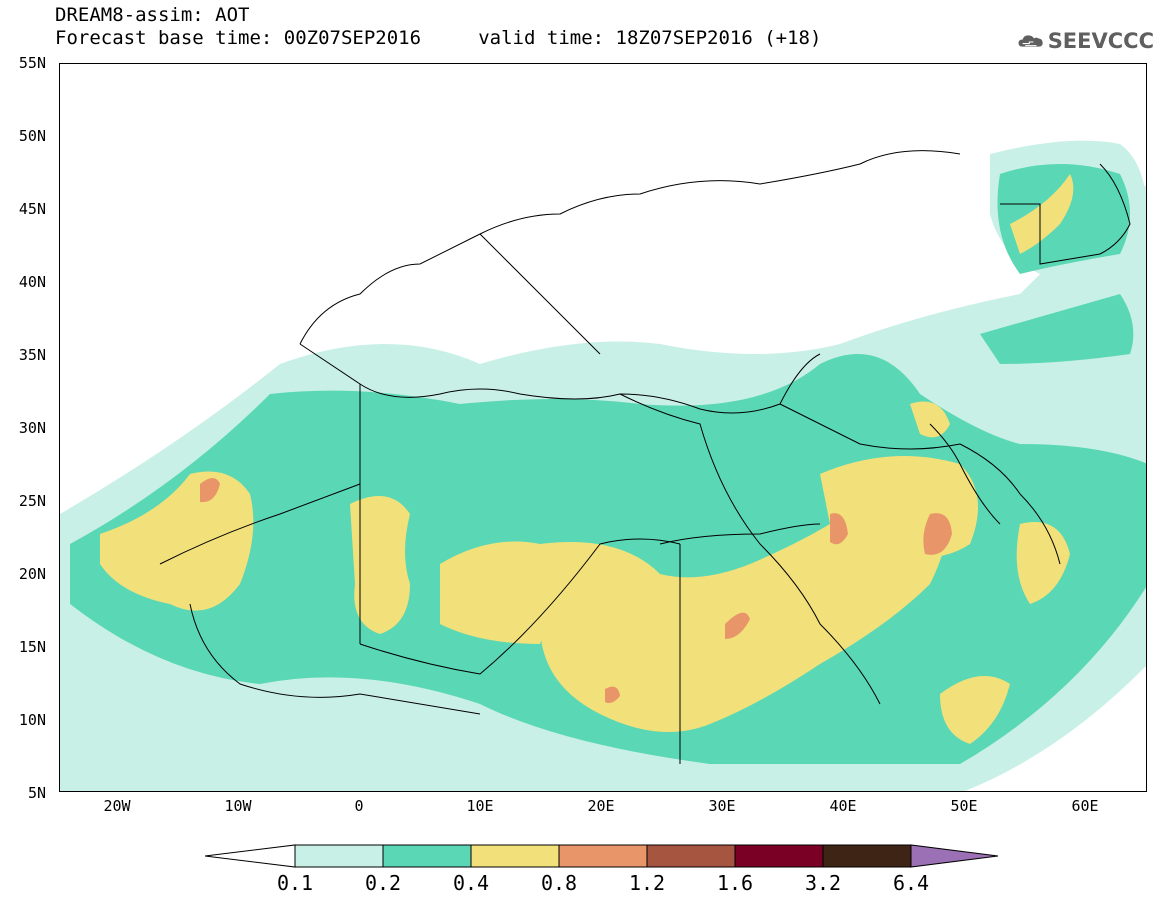  What do you see at coordinates (238, 806) in the screenshot?
I see `lon-label: 10W` at bounding box center [238, 806].